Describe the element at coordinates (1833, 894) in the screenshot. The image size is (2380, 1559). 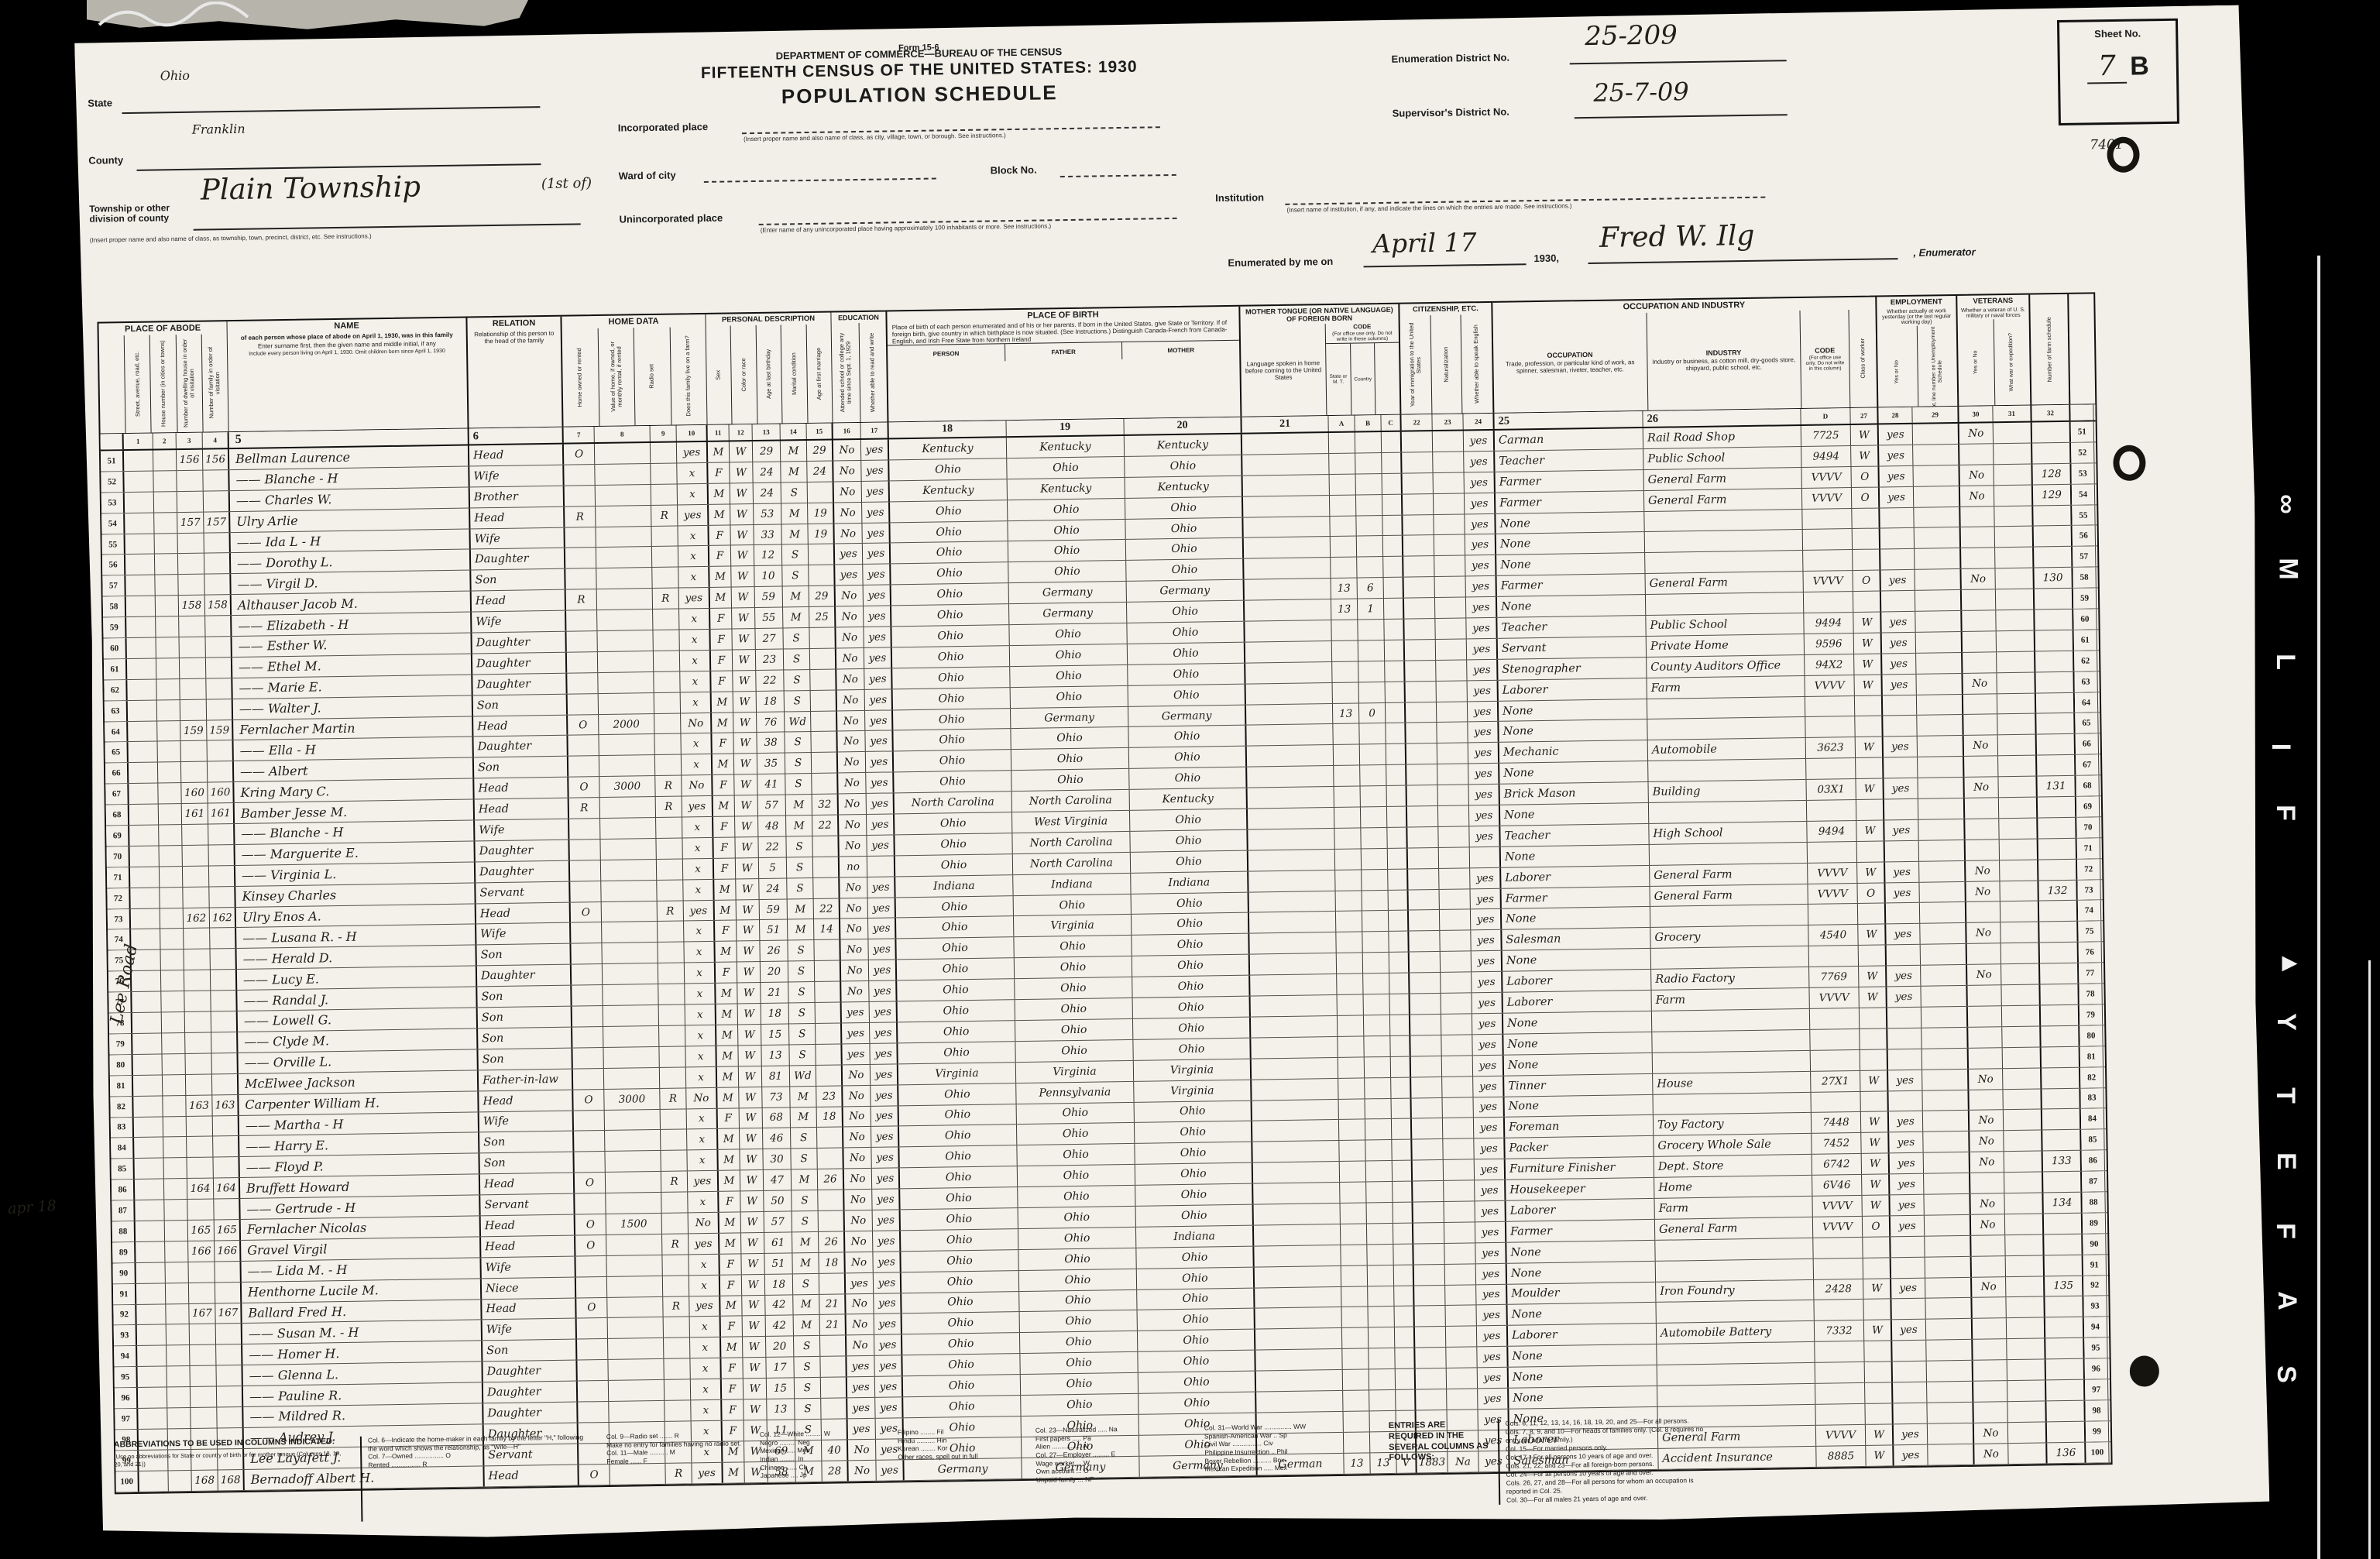
I see `cell-code: VVVV` at that location.